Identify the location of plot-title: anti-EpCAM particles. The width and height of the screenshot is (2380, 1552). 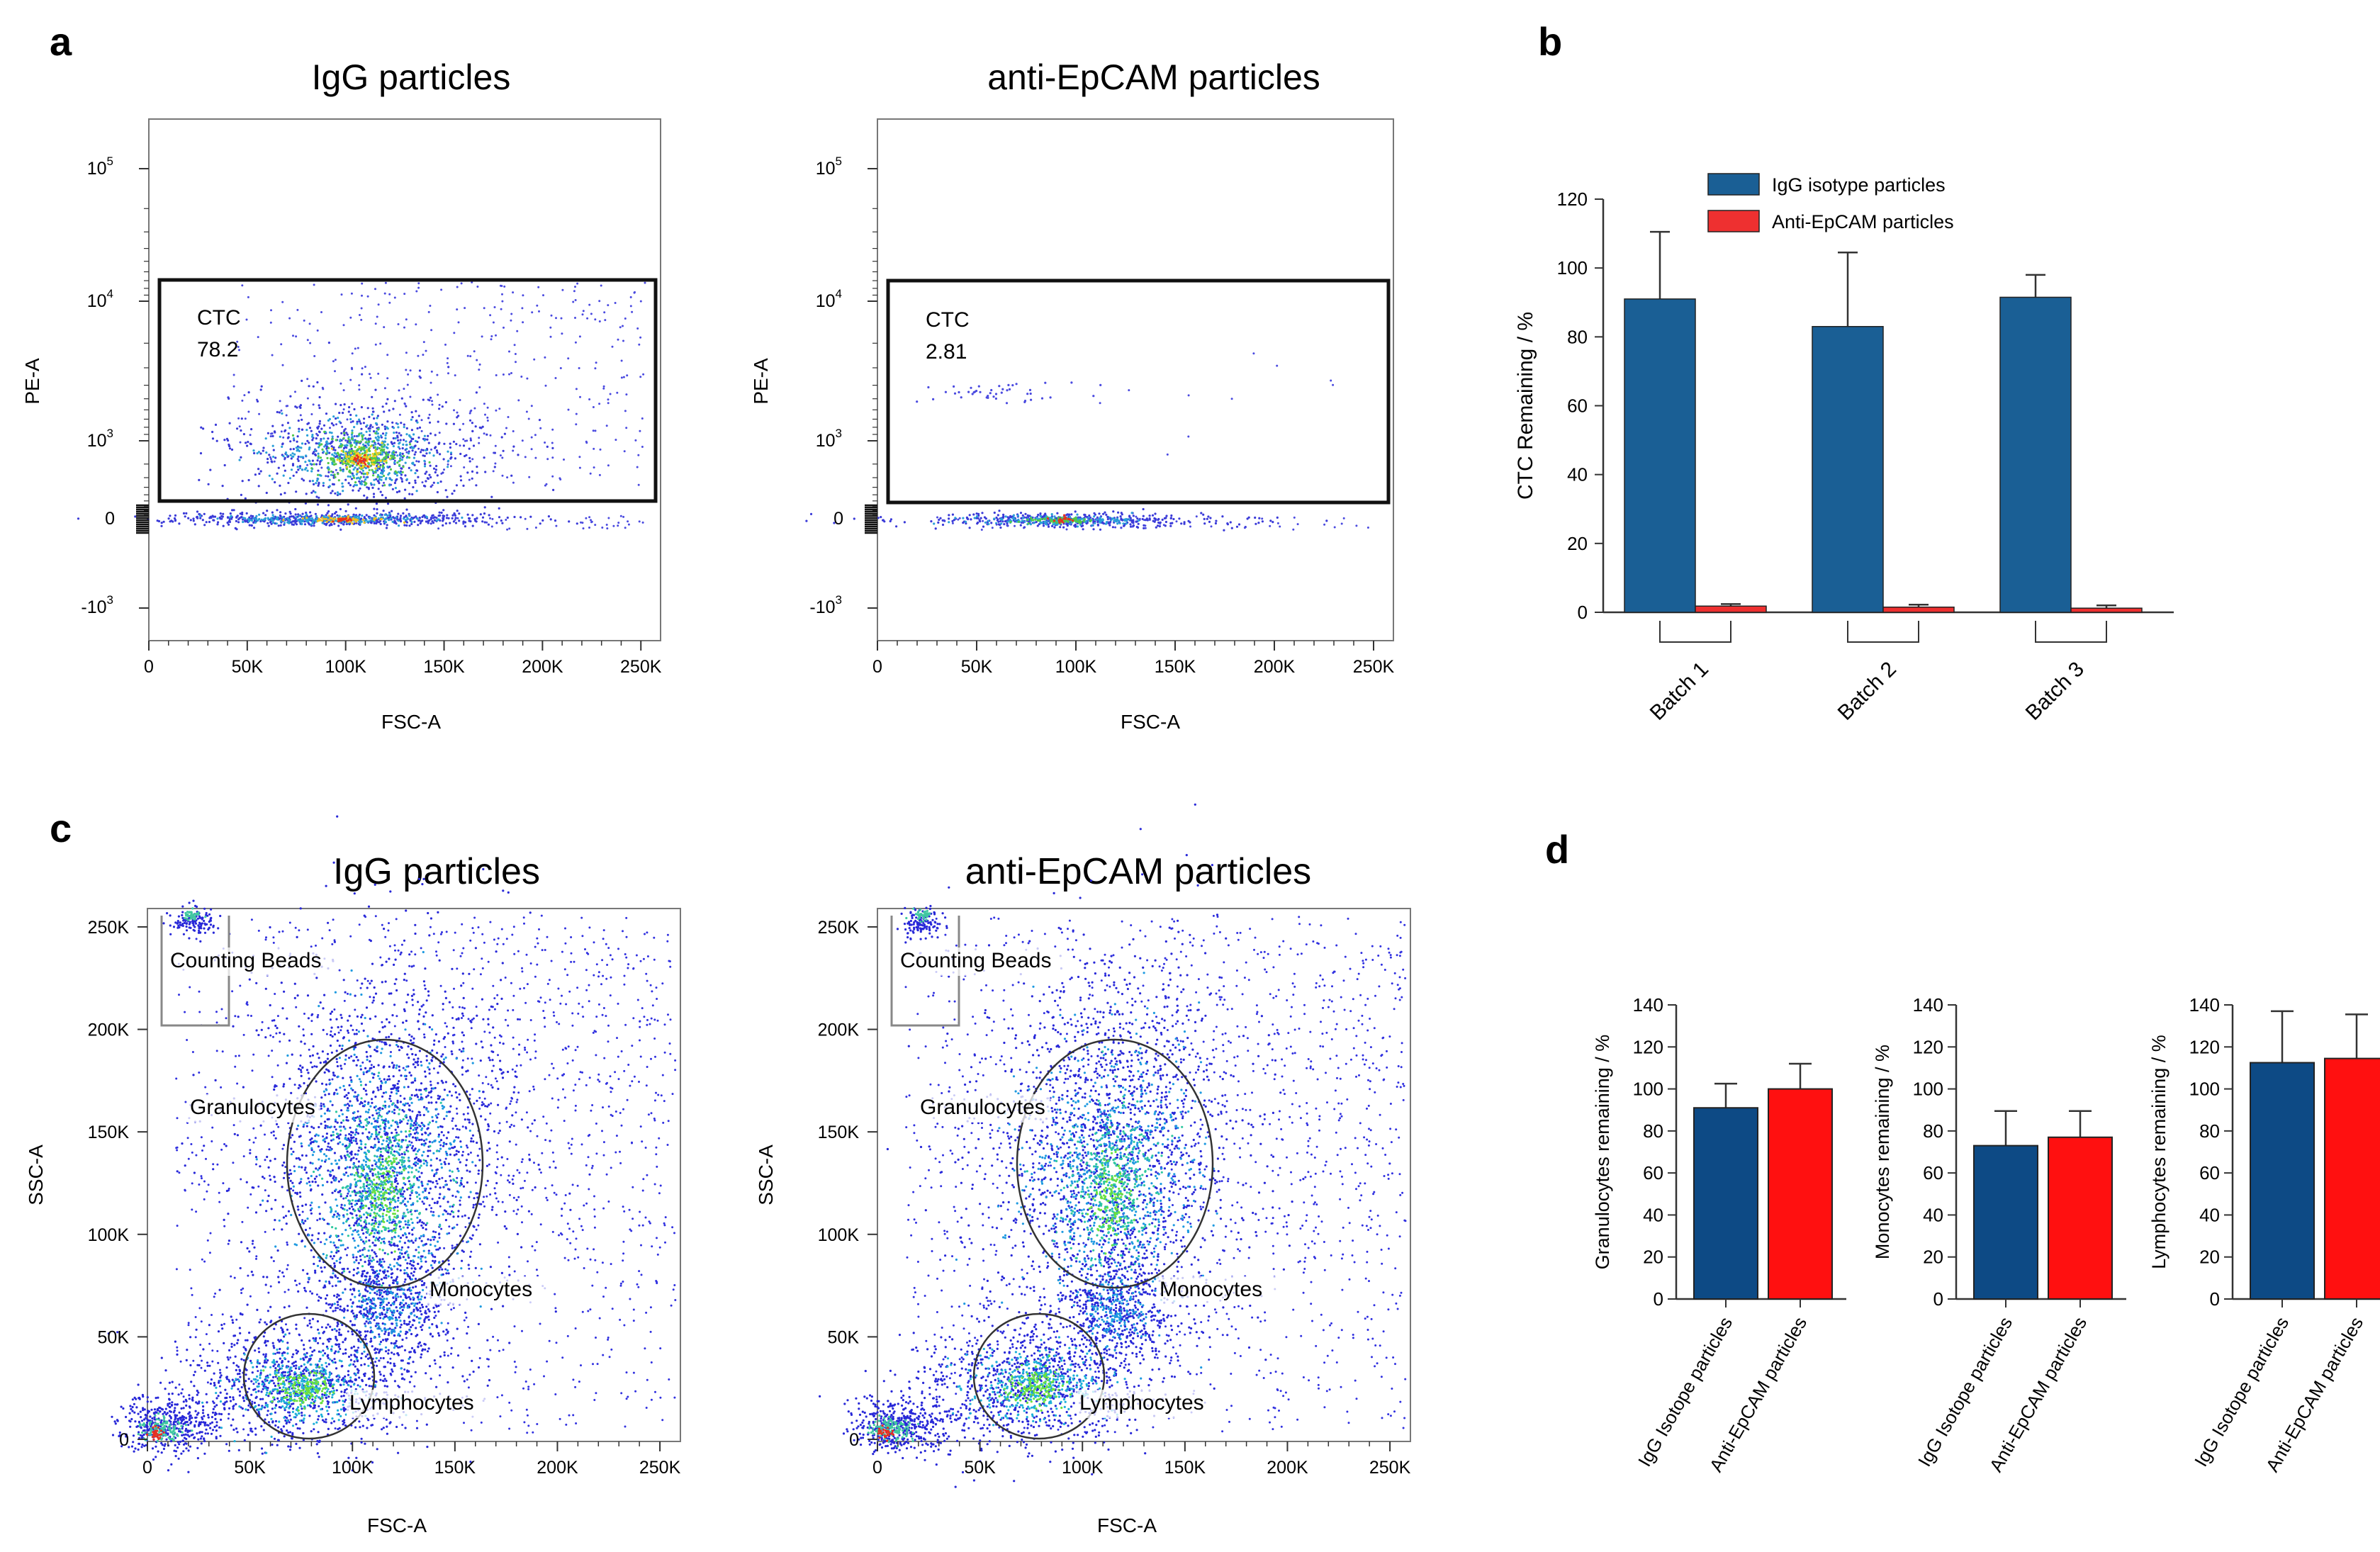
(1154, 77).